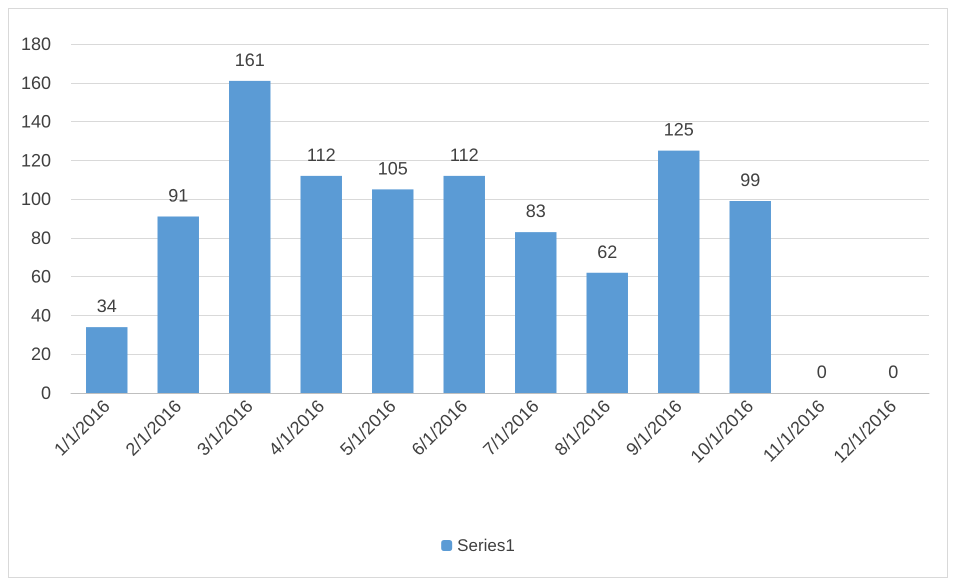 The height and width of the screenshot is (579, 959). Describe the element at coordinates (607, 252) in the screenshot. I see `data-label: 62` at that location.